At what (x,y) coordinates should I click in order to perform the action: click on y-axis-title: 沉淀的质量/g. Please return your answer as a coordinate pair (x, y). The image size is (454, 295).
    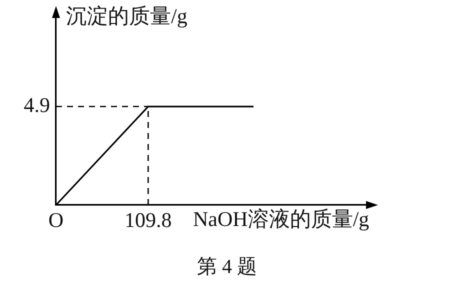
    Looking at the image, I should click on (127, 16).